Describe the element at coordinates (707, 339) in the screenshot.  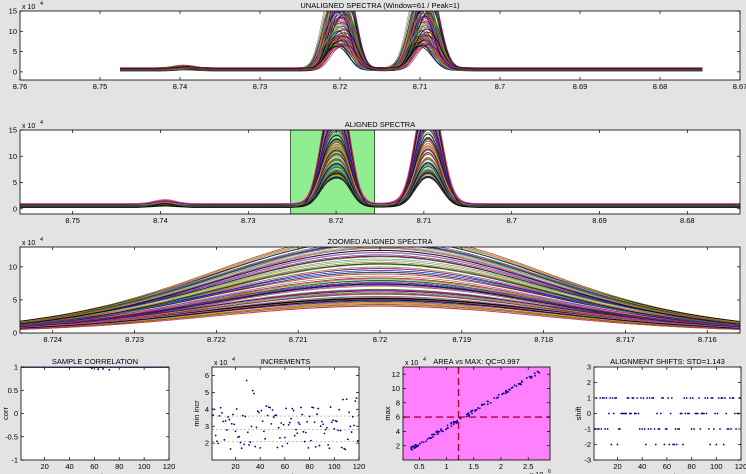
I see `x-tick-label: 8.716` at that location.